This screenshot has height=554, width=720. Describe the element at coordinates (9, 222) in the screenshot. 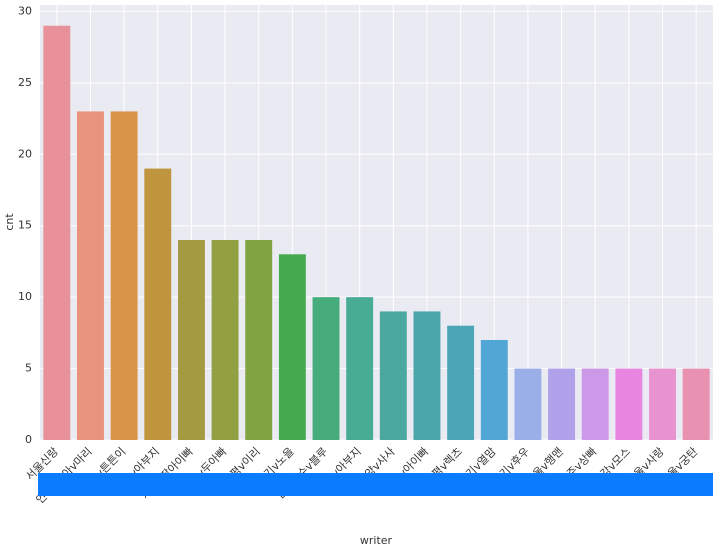

I see `y-axis-label: cnt` at that location.